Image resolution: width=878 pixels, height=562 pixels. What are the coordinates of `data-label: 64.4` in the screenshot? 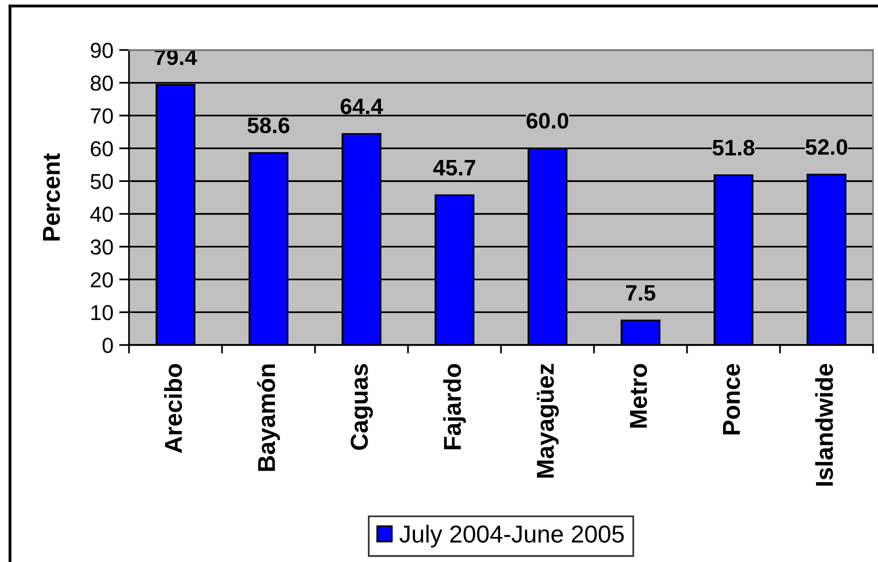 It's located at (362, 106).